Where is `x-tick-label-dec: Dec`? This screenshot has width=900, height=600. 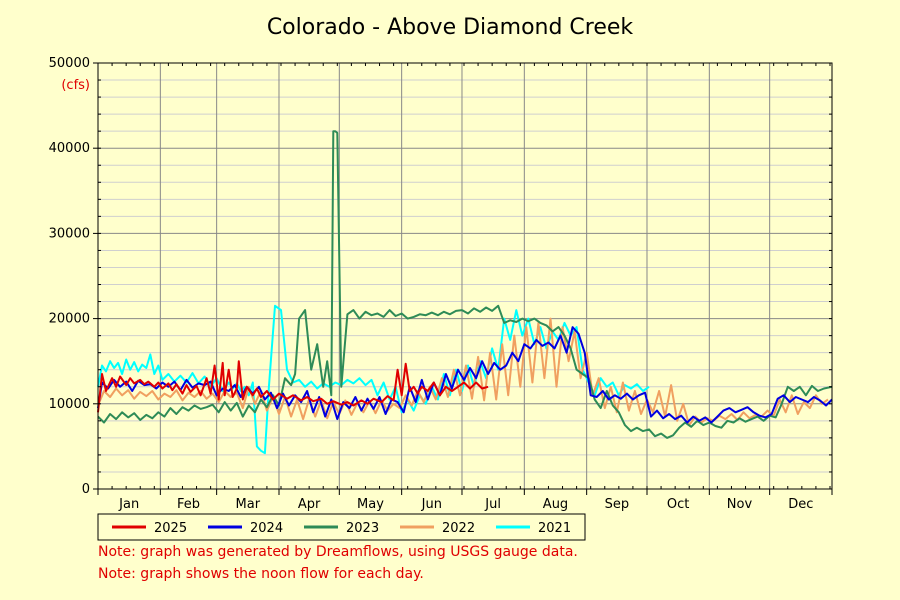 x-tick-label-dec: Dec is located at coordinates (800, 504).